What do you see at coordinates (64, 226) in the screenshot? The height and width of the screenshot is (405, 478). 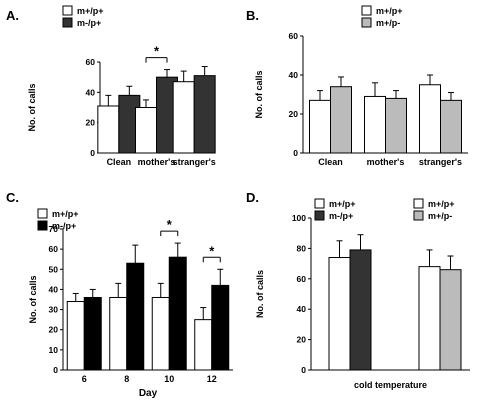 I see `panel-2-legend-label: m-/p+` at bounding box center [64, 226].